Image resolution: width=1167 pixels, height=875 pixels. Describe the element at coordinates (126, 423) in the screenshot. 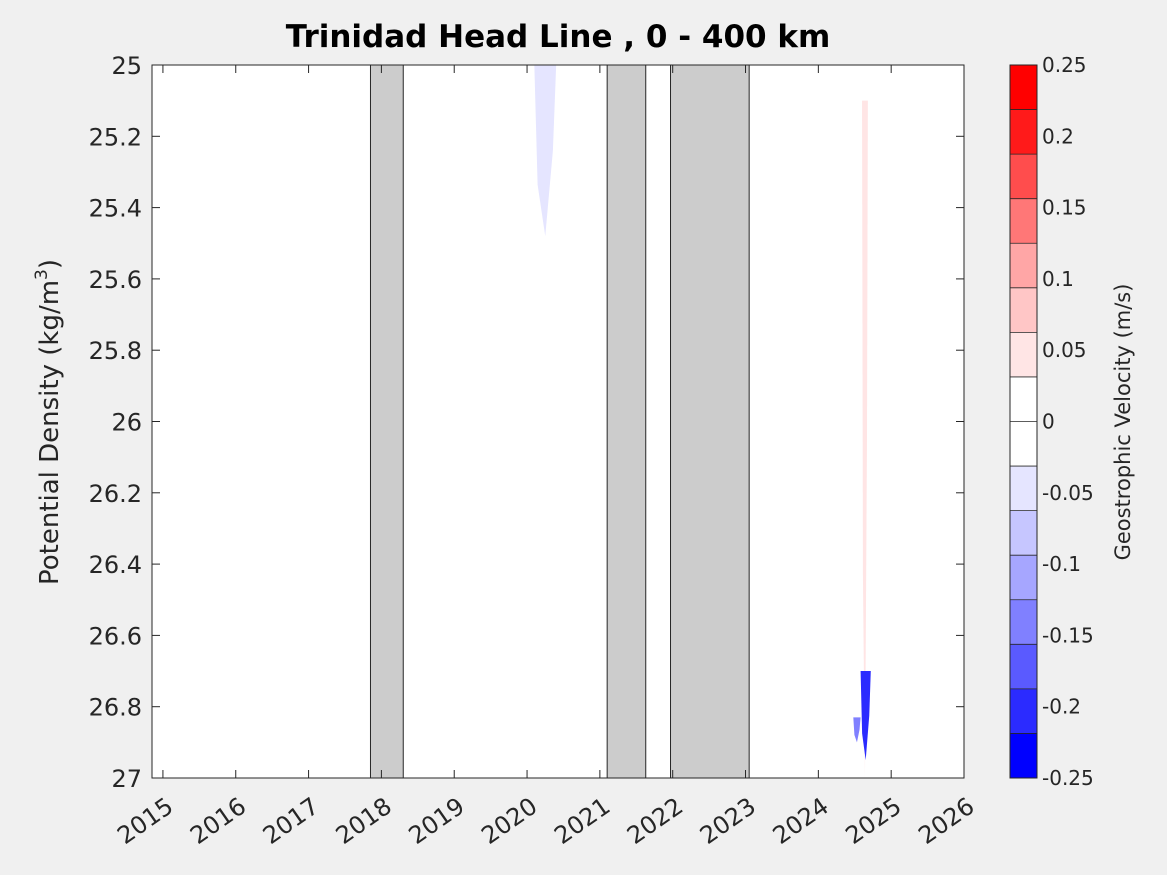

I see `y-tick-label-26: 26` at that location.